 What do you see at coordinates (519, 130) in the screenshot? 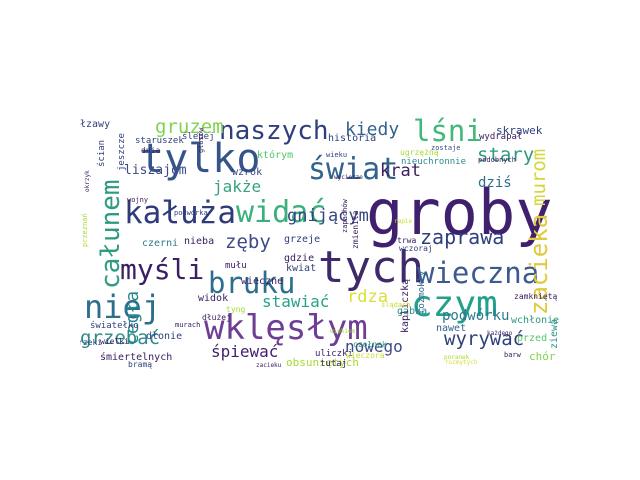
I see `word: skrawek` at bounding box center [519, 130].